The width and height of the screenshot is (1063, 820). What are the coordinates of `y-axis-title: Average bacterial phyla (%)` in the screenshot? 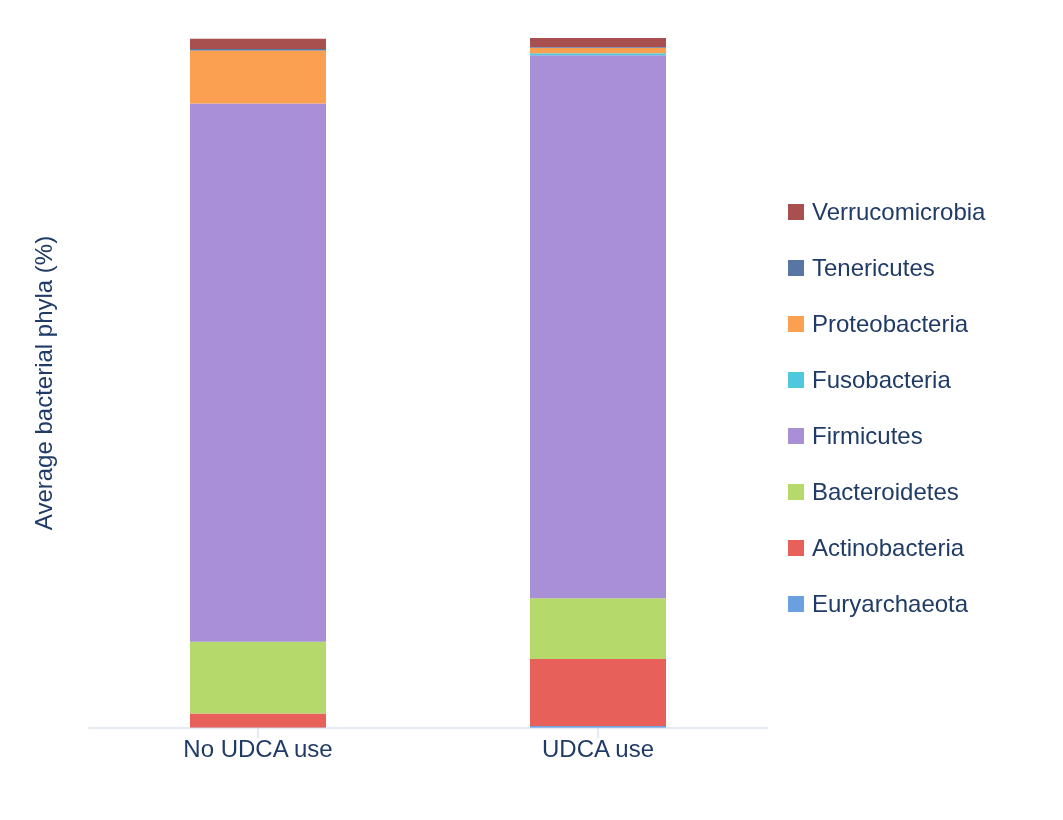 It's located at (43, 383).